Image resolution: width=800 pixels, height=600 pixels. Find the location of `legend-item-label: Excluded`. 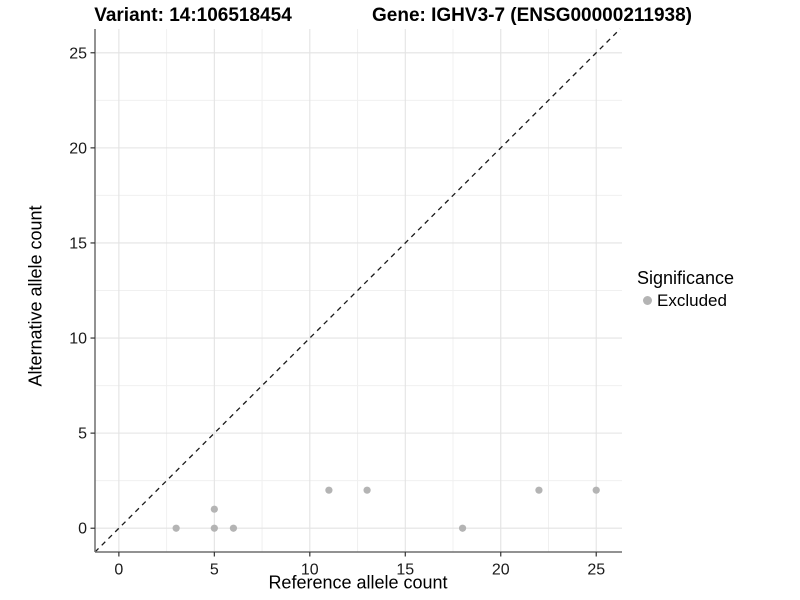

legend-item-label: Excluded is located at coordinates (692, 300).